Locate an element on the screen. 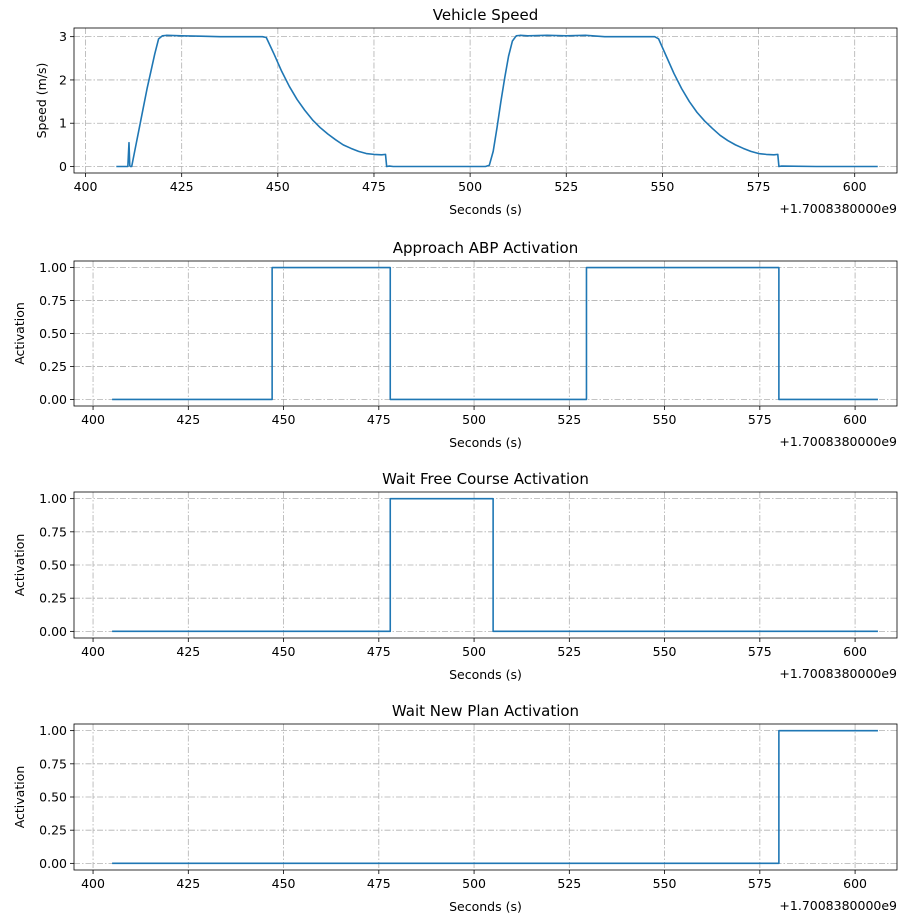  y-tick-label: 1 is located at coordinates (63, 123).